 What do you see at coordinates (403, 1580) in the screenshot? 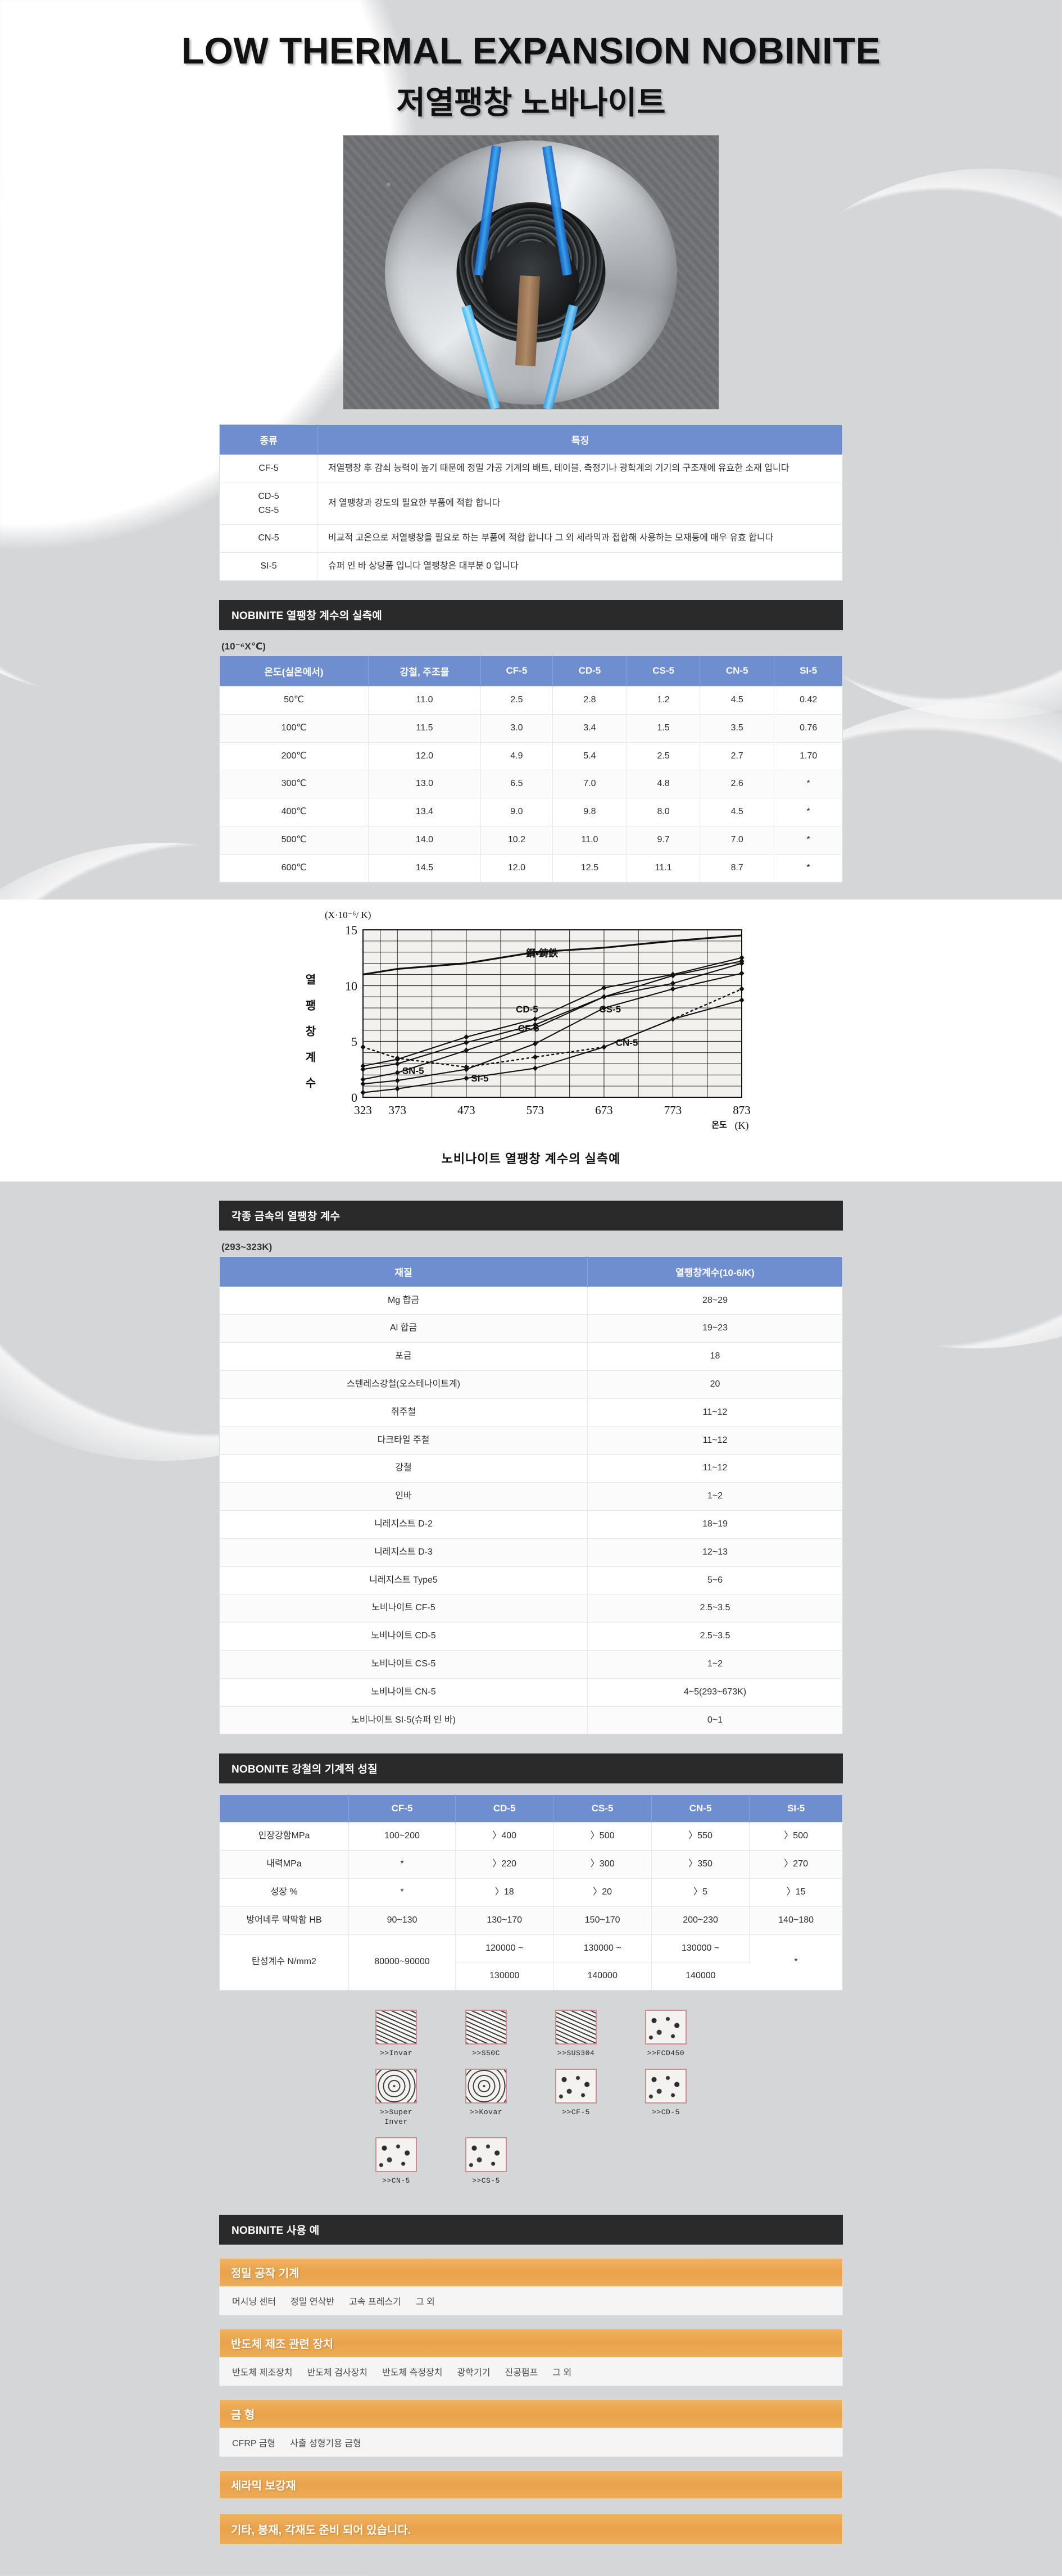
I see `material-cell: 니레지스트 Type5` at bounding box center [403, 1580].